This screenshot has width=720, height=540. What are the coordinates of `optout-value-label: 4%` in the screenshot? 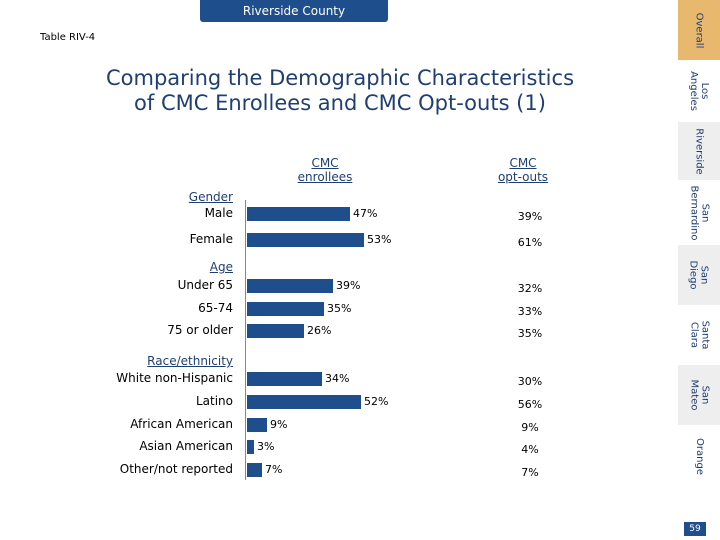 It's located at (530, 449).